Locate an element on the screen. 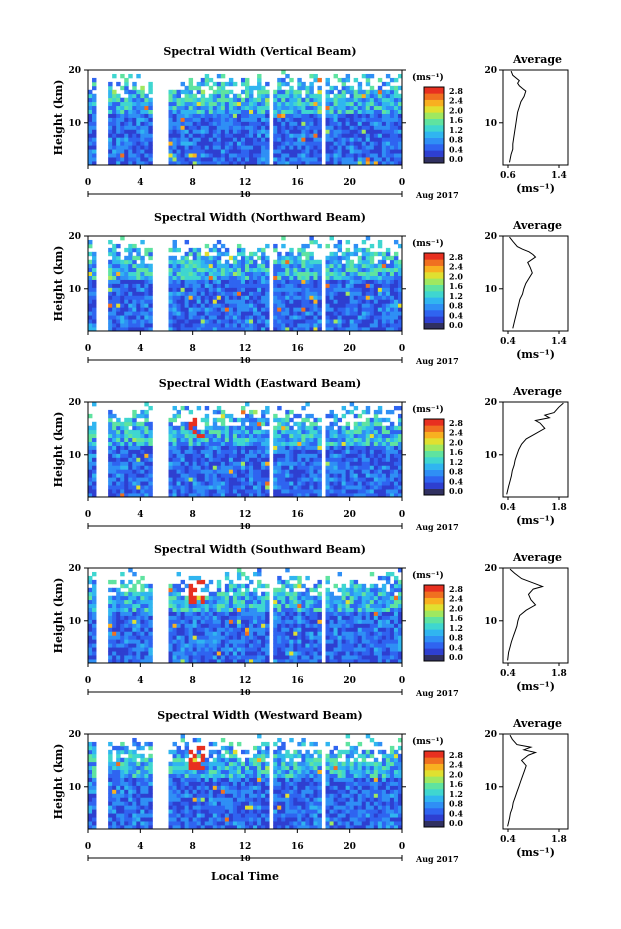 This screenshot has height=929, width=621. colorbar-tick-label: 2.4 is located at coordinates (456, 267).